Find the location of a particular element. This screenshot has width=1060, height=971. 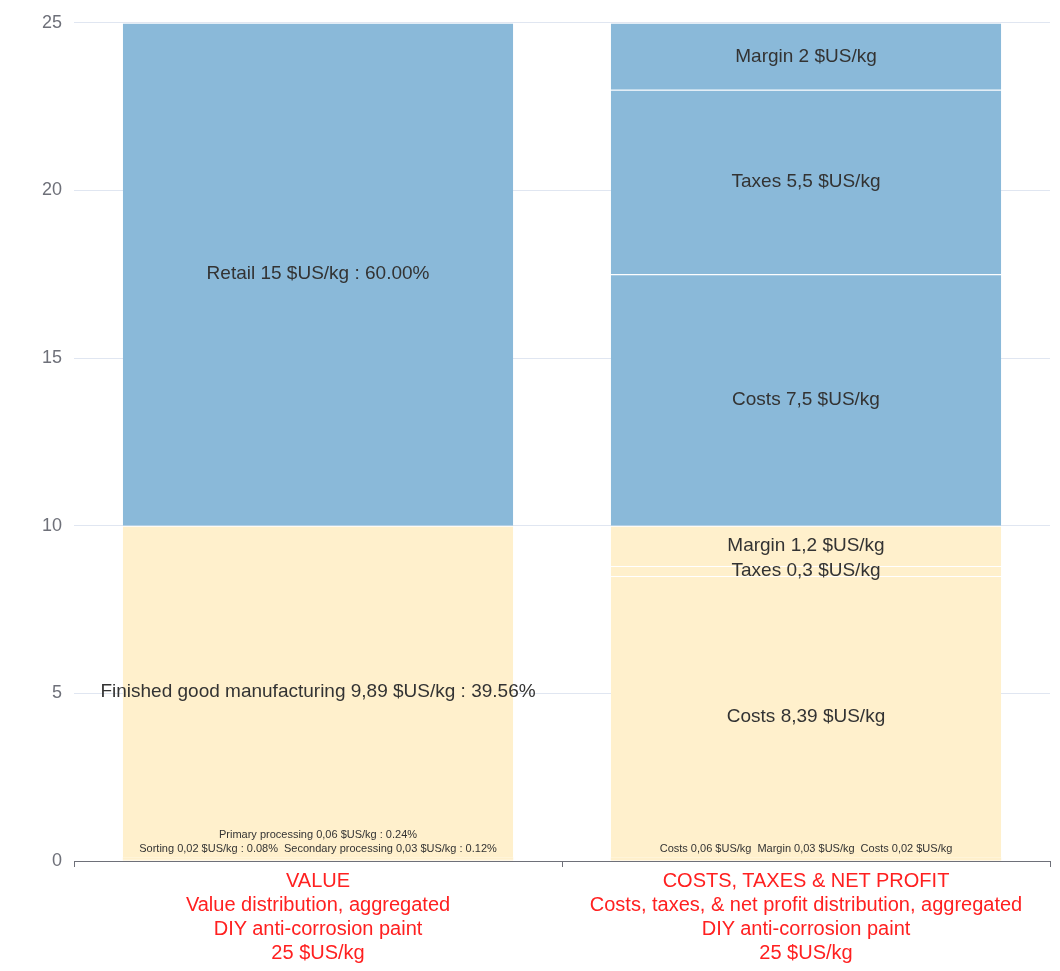

data-label: Margin 0,03 $US/kg is located at coordinates (806, 847).